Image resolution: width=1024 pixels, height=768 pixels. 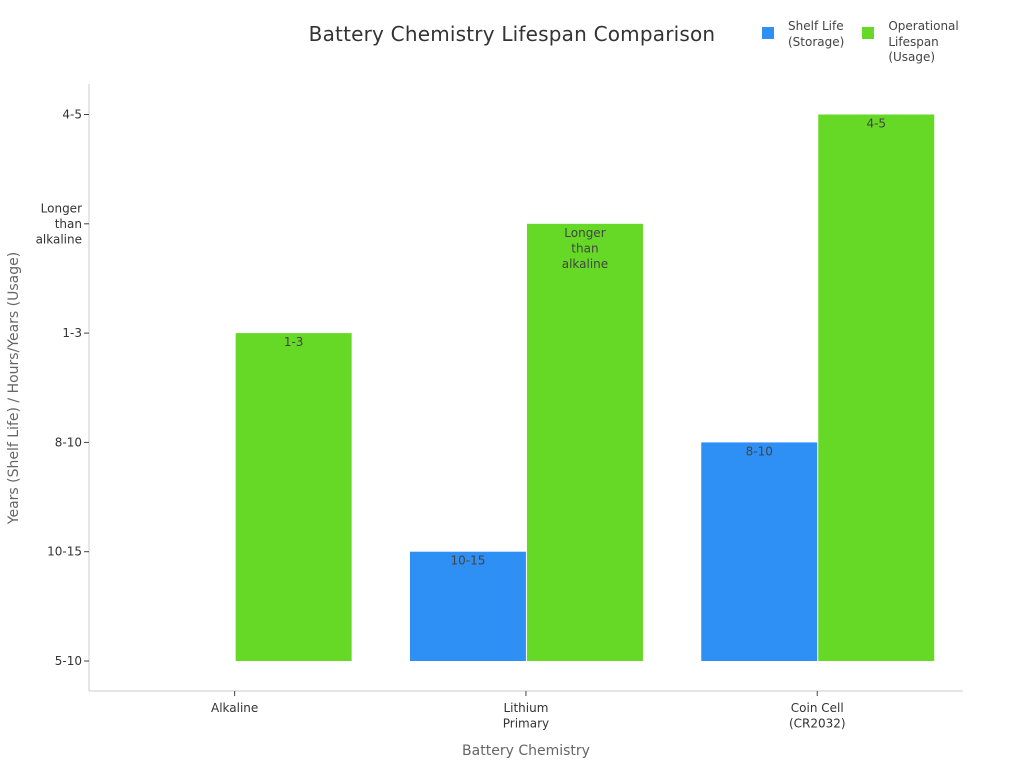 I want to click on x-tick-label: Coin Cell (CR2032), so click(x=817, y=716).